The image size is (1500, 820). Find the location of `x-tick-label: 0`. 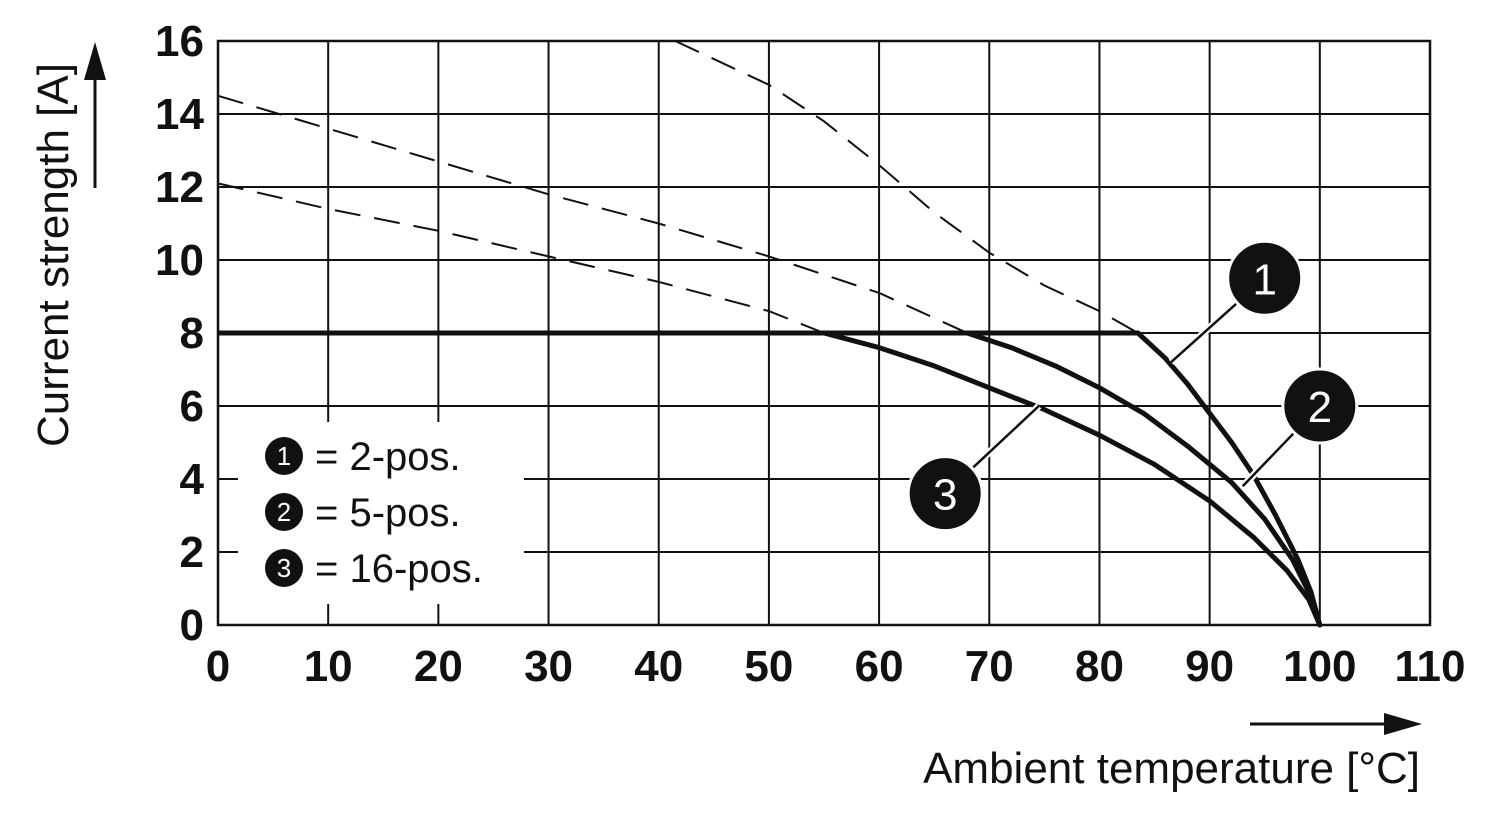

x-tick-label: 0 is located at coordinates (218, 666).